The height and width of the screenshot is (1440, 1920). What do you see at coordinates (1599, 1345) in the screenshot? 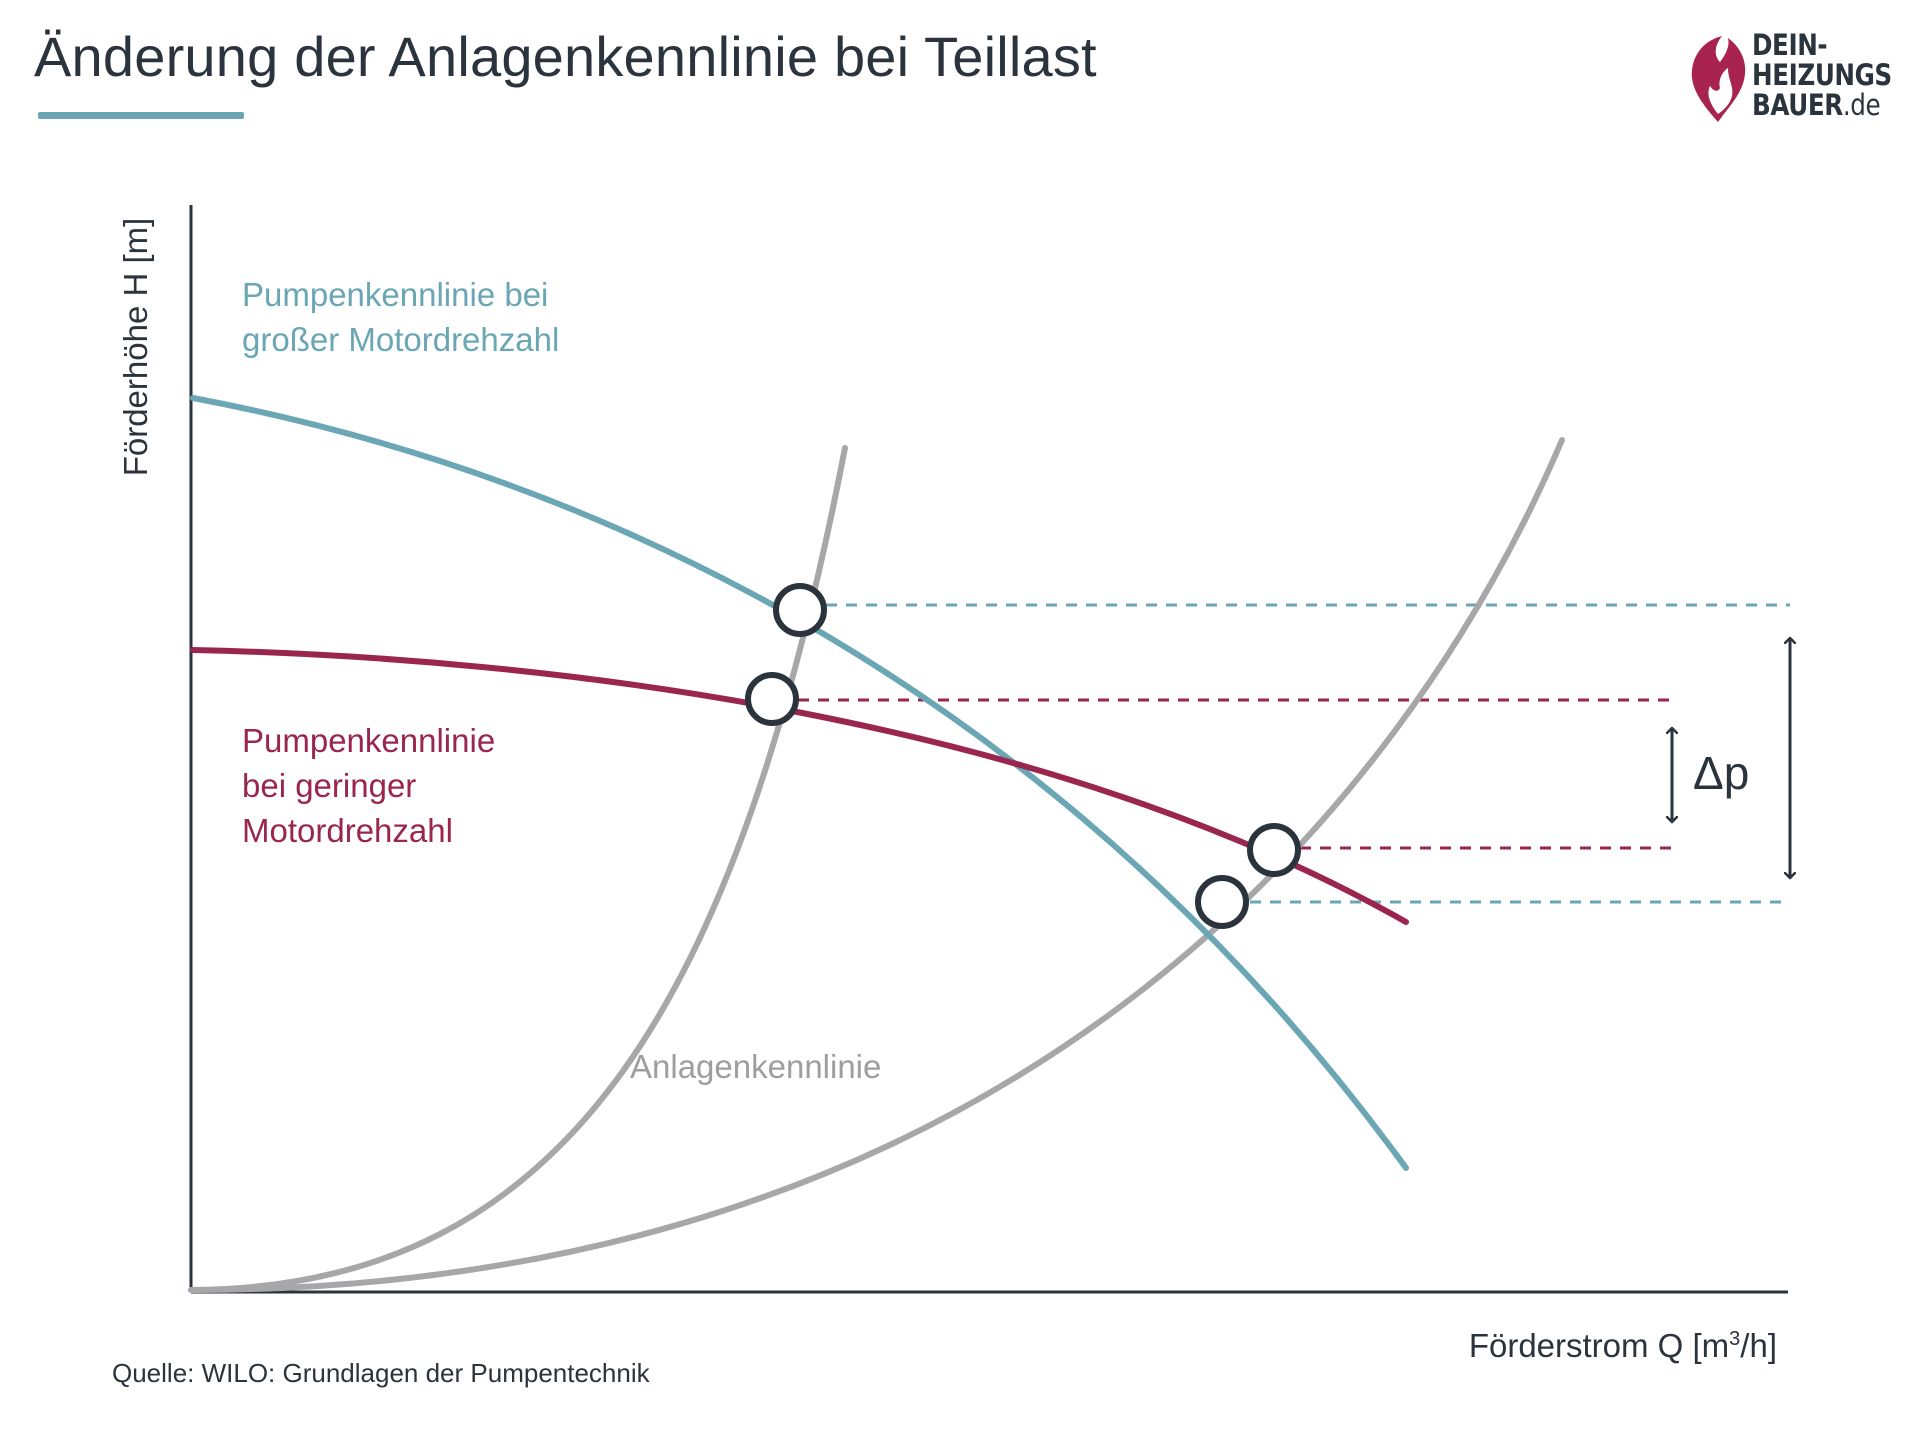
I see `x-axis-label-main: Förderstrom Q [m` at bounding box center [1599, 1345].